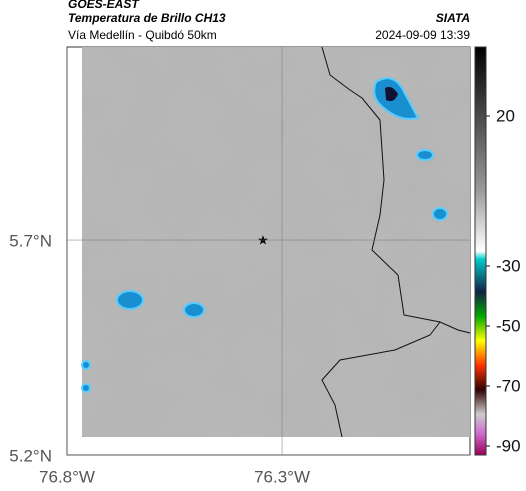  Describe the element at coordinates (508, 445) in the screenshot. I see `colorbar-label: -90` at that location.